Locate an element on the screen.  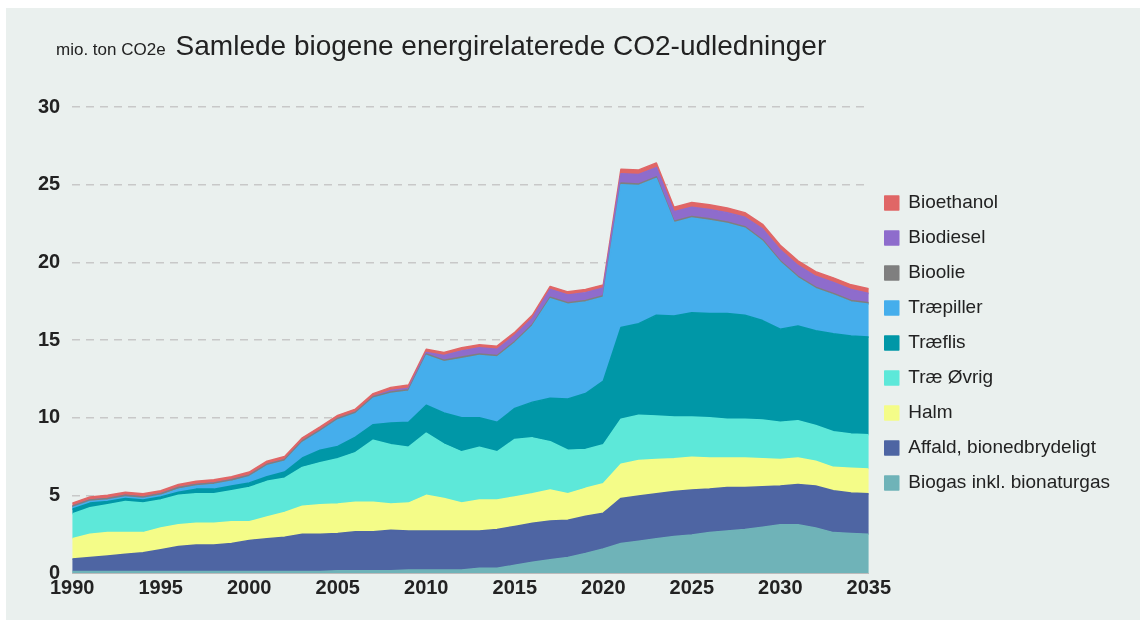
y-tick-label: 30 is located at coordinates (49, 105).